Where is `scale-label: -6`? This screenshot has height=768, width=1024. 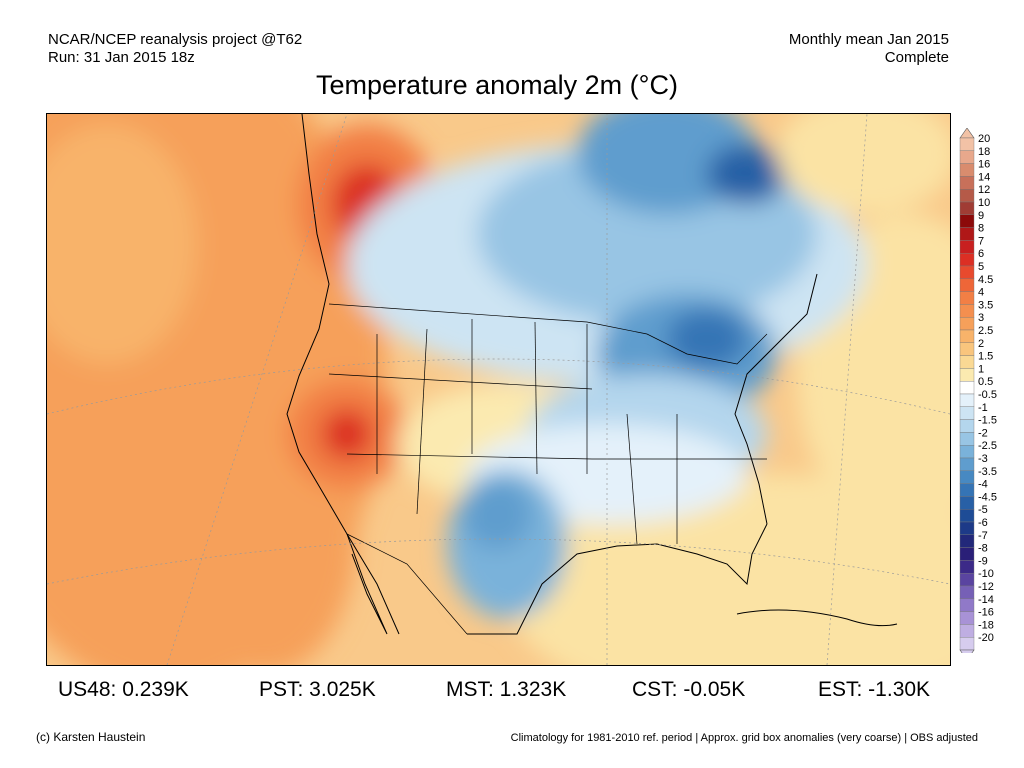
scale-label: -6 is located at coordinates (983, 523).